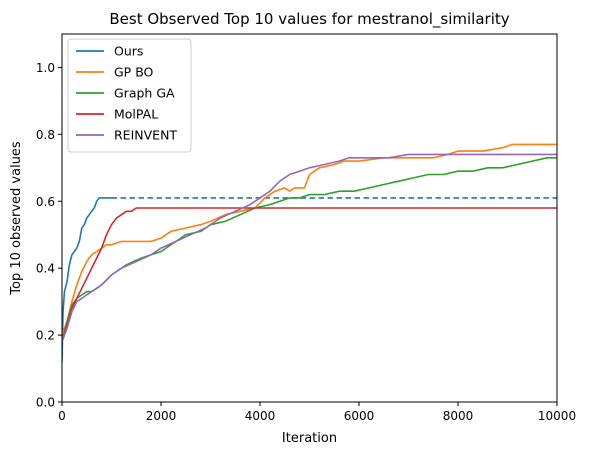 The image size is (589, 455). Describe the element at coordinates (134, 72) in the screenshot. I see `legend-entry-label: GP BO` at that location.